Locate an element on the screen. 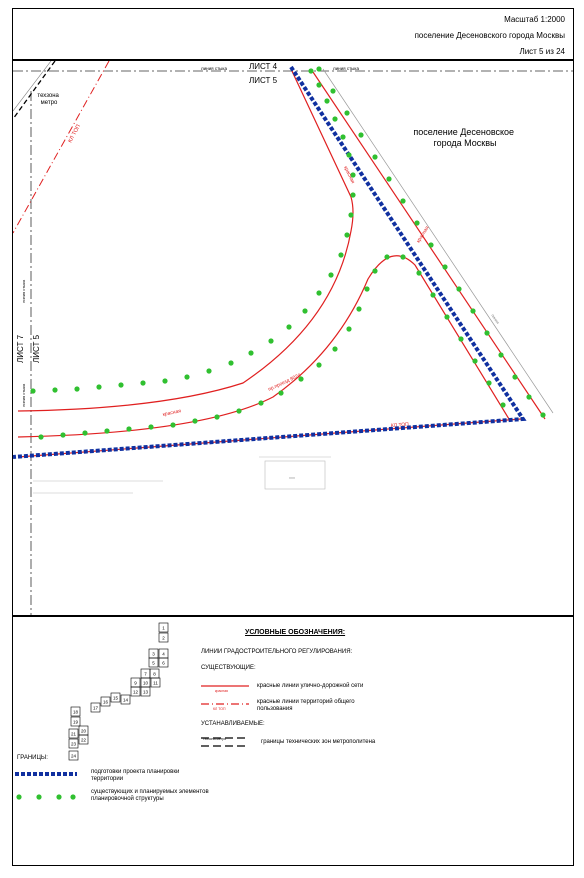 The height and width of the screenshot is (878, 584). techzone-label-line2: метро is located at coordinates (49, 103).